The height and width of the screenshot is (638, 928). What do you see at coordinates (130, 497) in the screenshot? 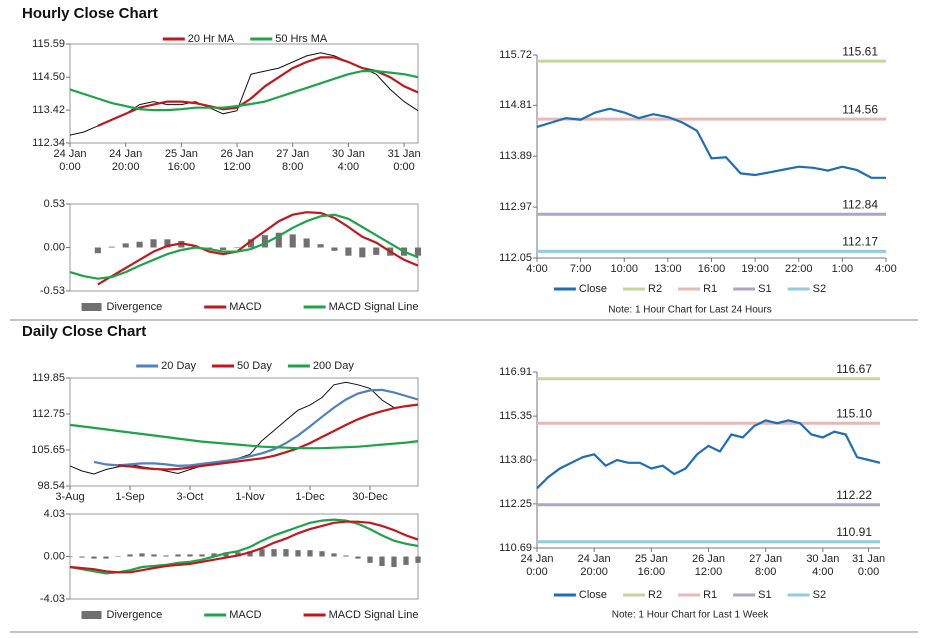
I see `x-tick-label: 1-Sep` at bounding box center [130, 497].